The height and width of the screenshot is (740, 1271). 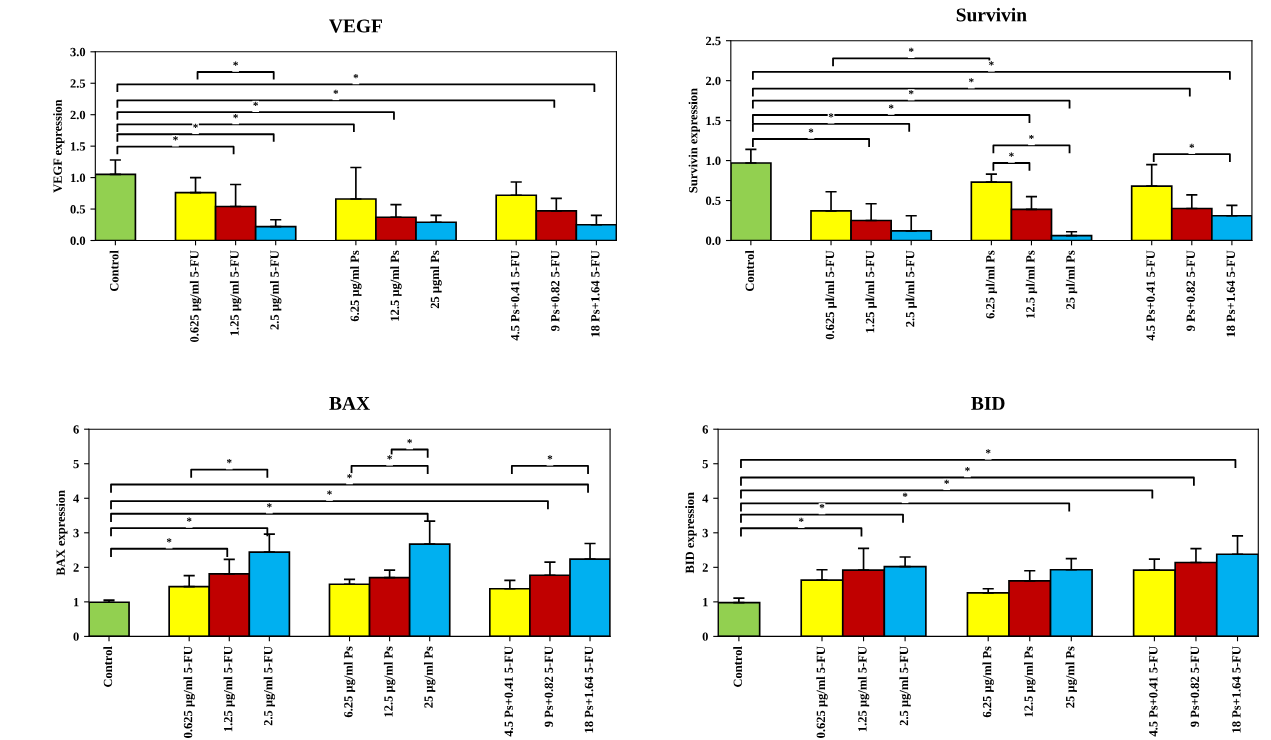 What do you see at coordinates (991, 284) in the screenshot?
I see `x-tick-label: 6.25 µl/ml Ps` at bounding box center [991, 284].